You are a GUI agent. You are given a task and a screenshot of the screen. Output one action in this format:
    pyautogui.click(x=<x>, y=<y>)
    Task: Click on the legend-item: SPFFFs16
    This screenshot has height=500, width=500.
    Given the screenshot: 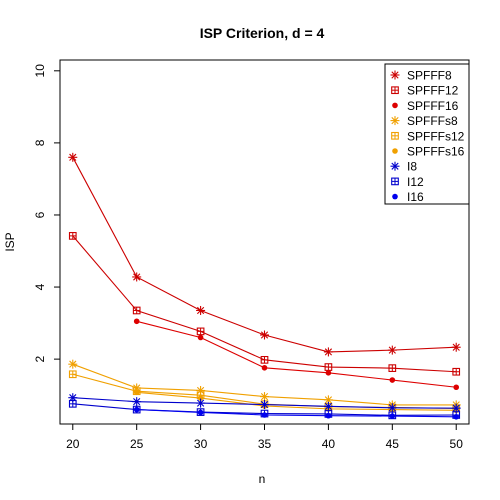 What is the action you would take?
    pyautogui.click(x=428, y=152)
    